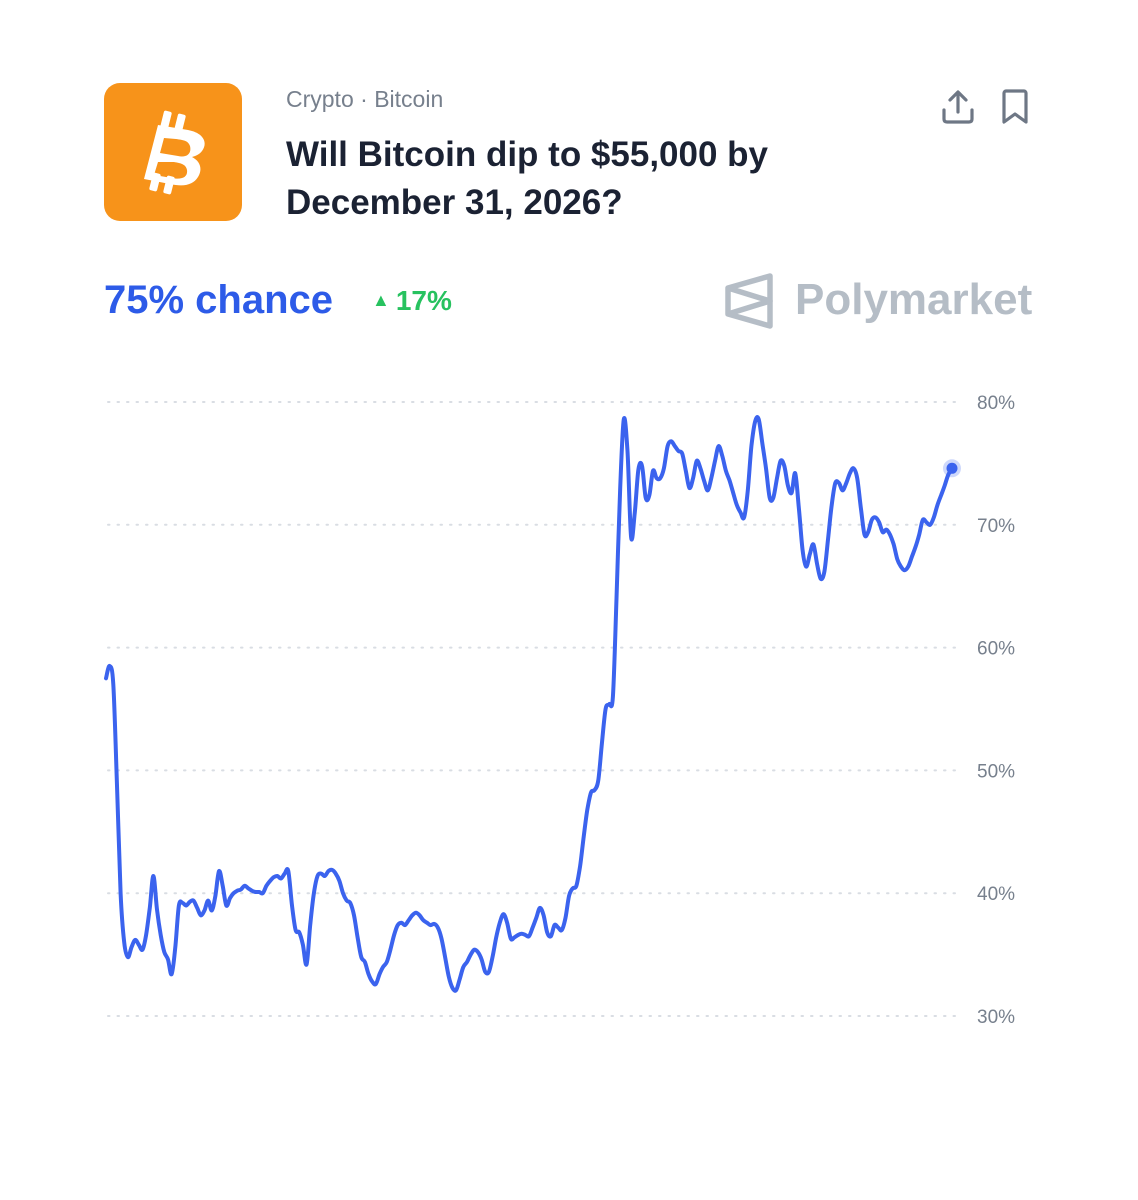 This screenshot has height=1200, width=1138. I want to click on share-button, so click(958, 107).